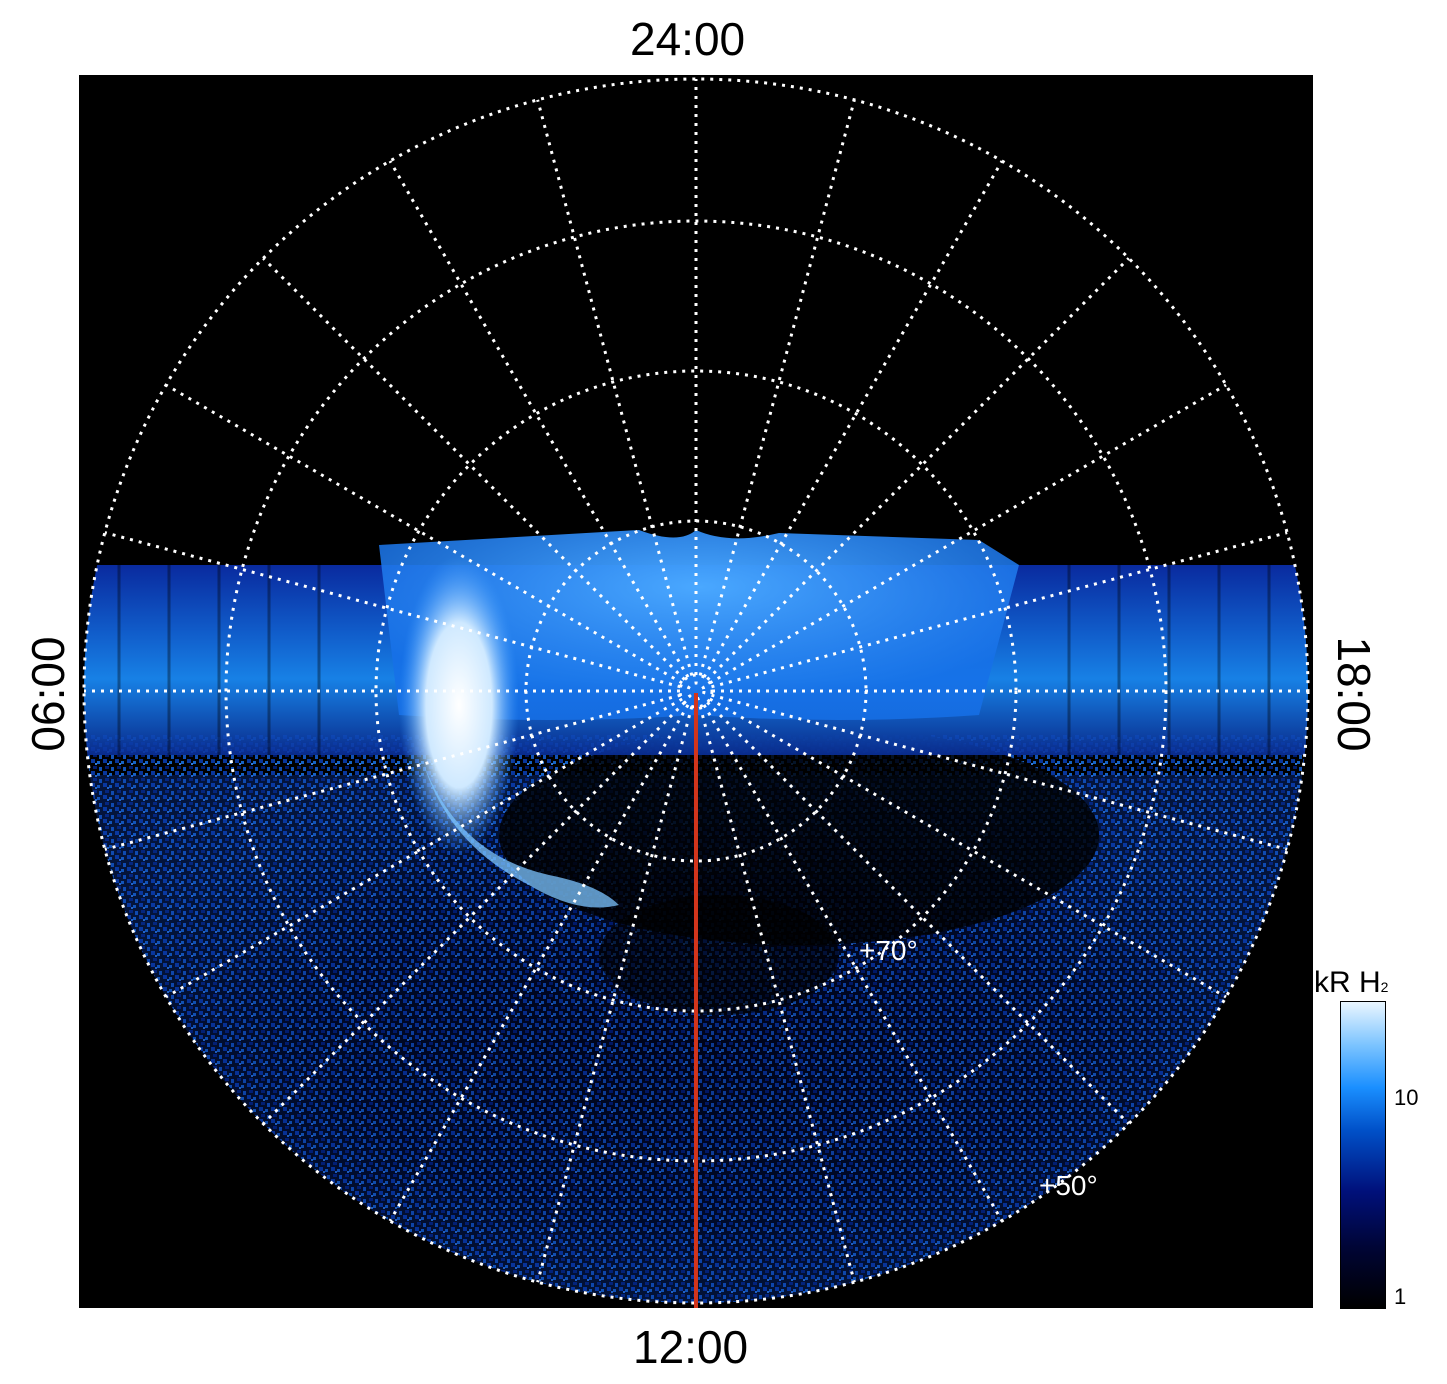 The image size is (1447, 1384). Describe the element at coordinates (1354, 694) in the screenshot. I see `lt-label-dusk: 18:00` at that location.